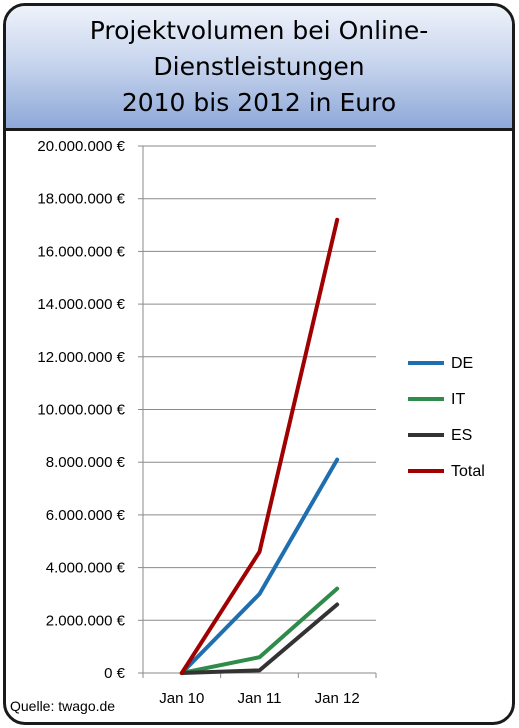 The width and height of the screenshot is (519, 728). What do you see at coordinates (86, 515) in the screenshot?
I see `y-tick-label: 6.000.000 €` at bounding box center [86, 515].